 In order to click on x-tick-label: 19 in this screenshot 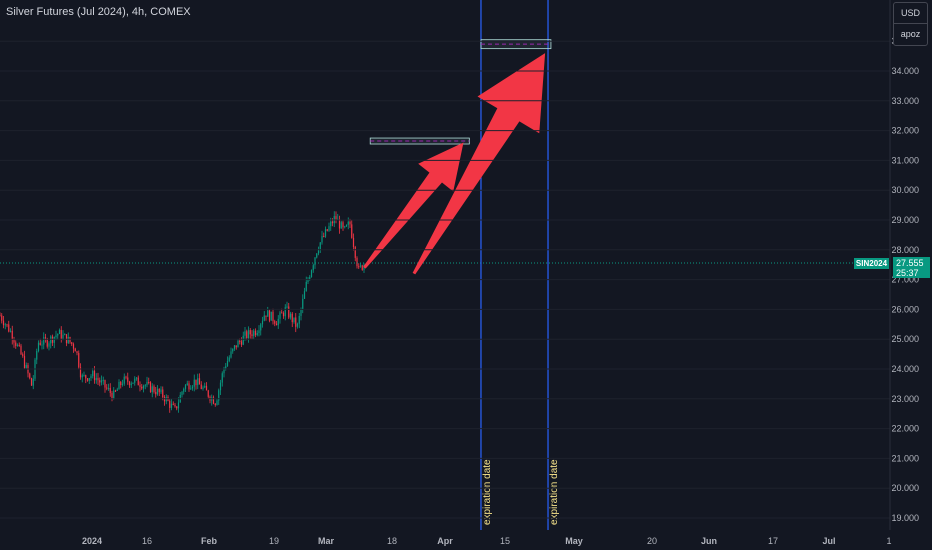, I will do `click(274, 541)`.